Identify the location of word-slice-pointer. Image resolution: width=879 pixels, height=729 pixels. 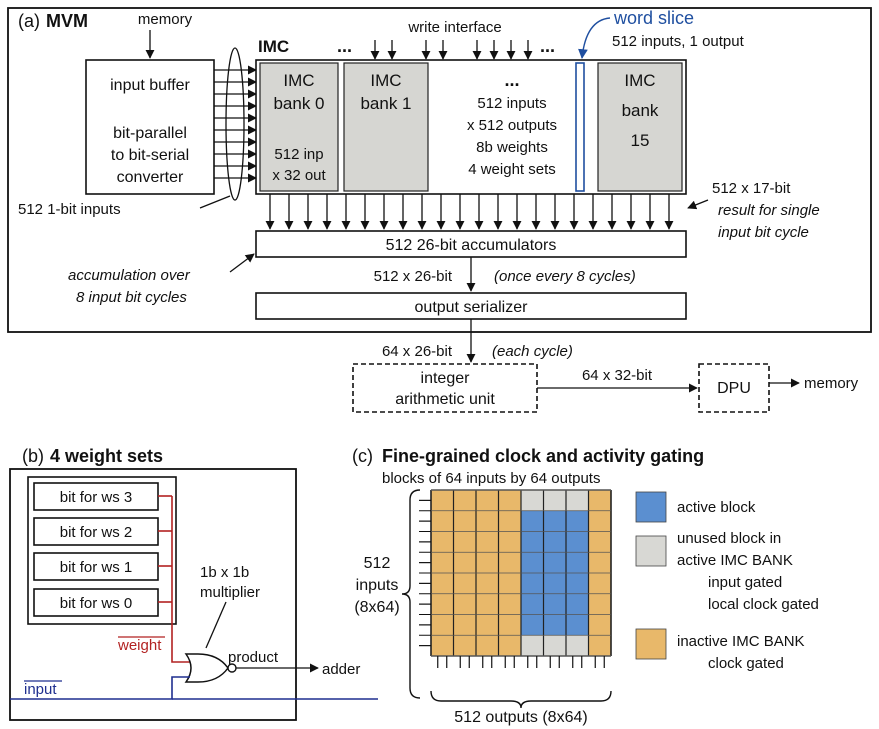
(594, 38).